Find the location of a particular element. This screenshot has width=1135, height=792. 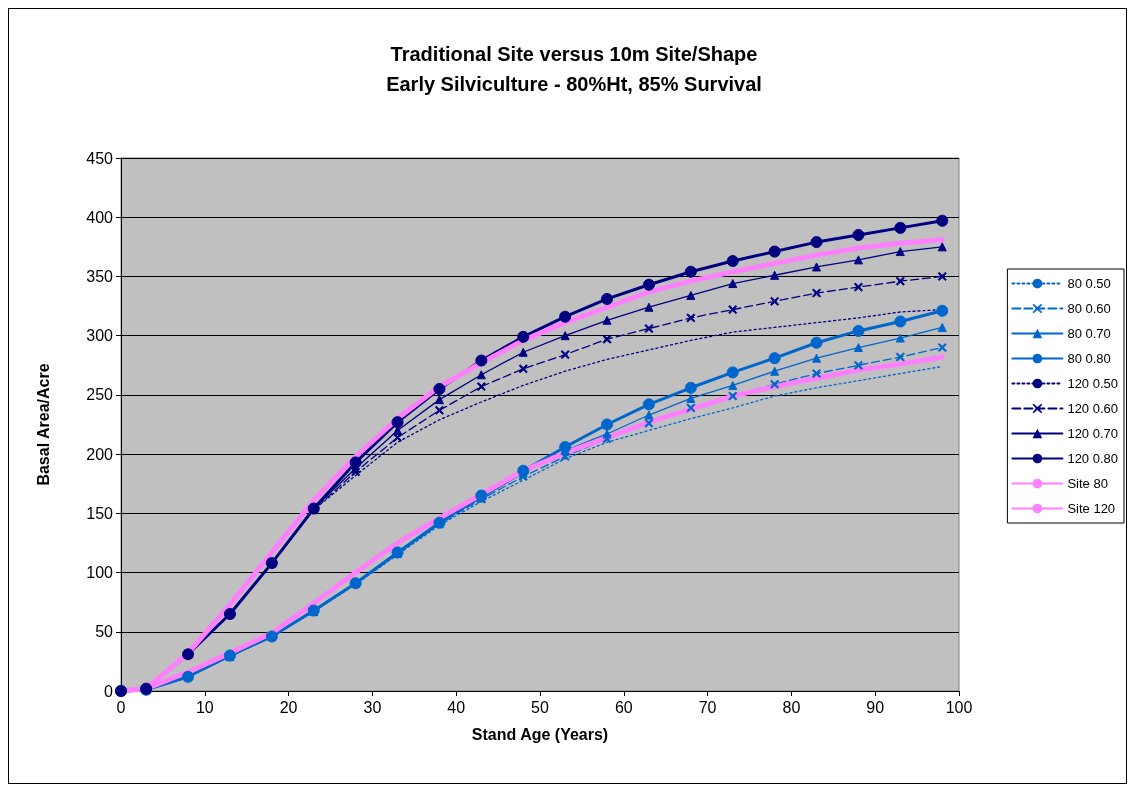

x-tick-label: 10 is located at coordinates (204, 707).